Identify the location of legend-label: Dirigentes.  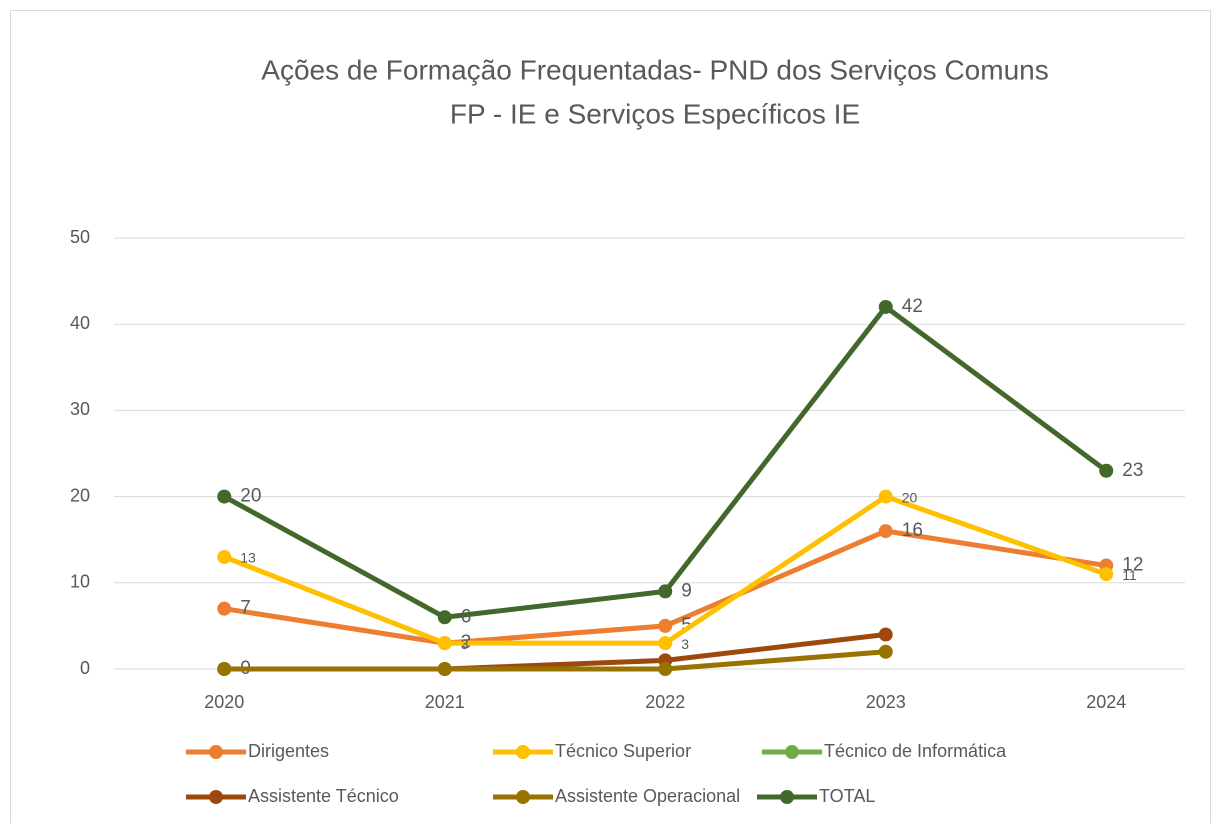
(288, 751).